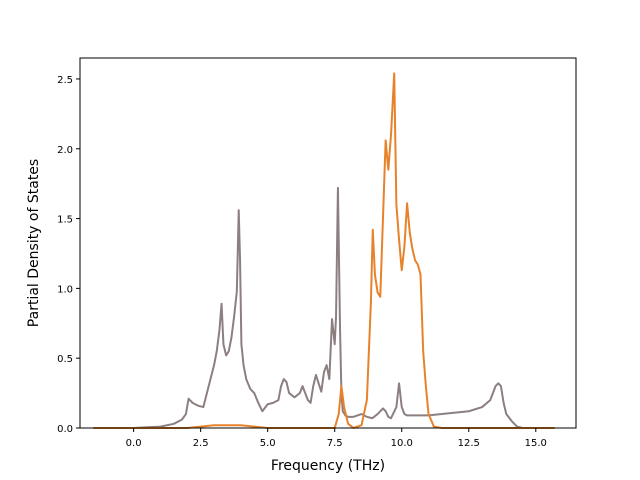 This screenshot has width=640, height=480. Describe the element at coordinates (335, 443) in the screenshot. I see `x-tick-label: 7.5` at that location.